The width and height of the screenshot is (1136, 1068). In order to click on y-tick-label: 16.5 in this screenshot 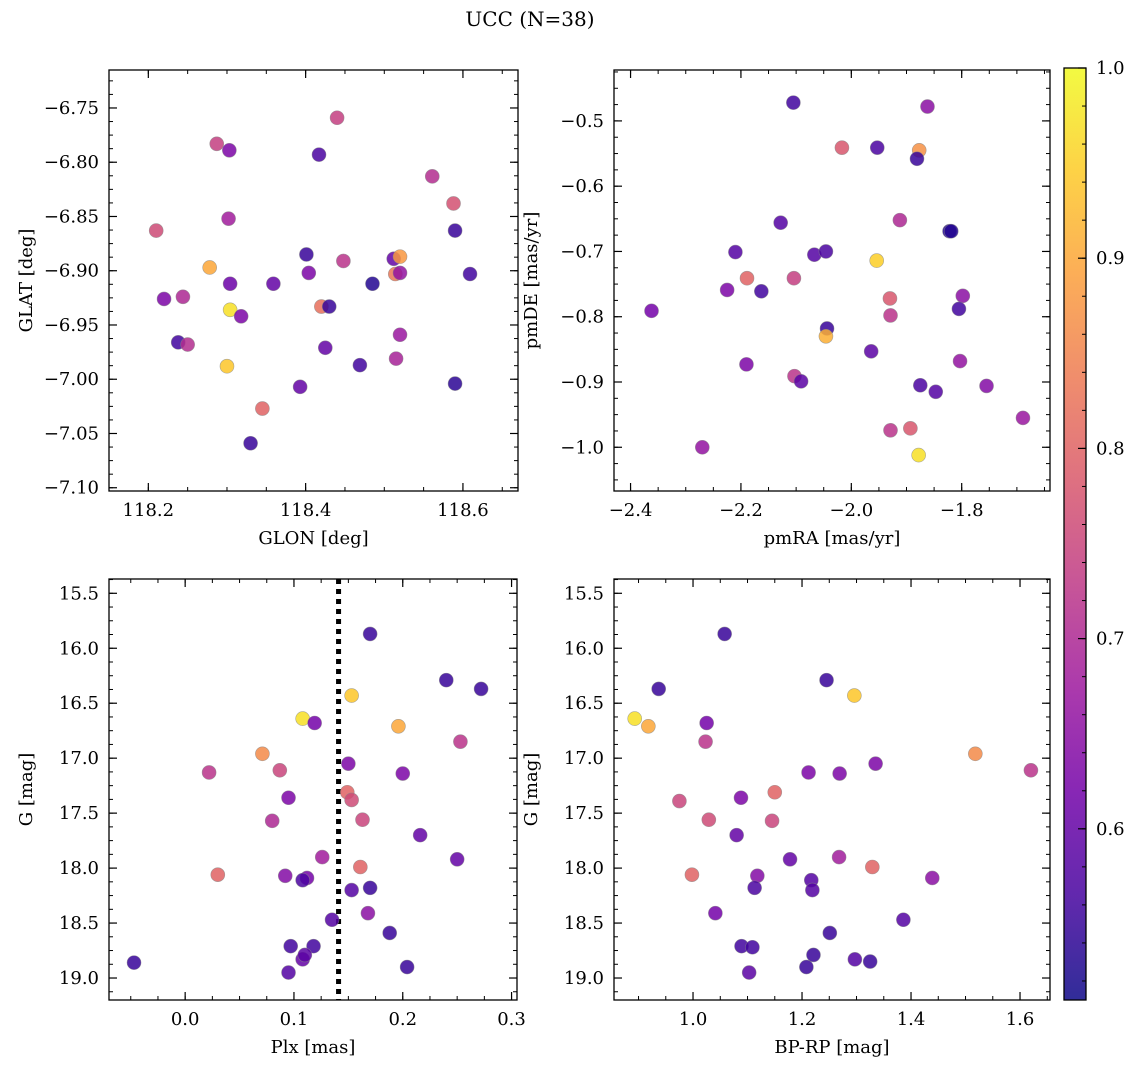, I will do `click(79, 703)`.